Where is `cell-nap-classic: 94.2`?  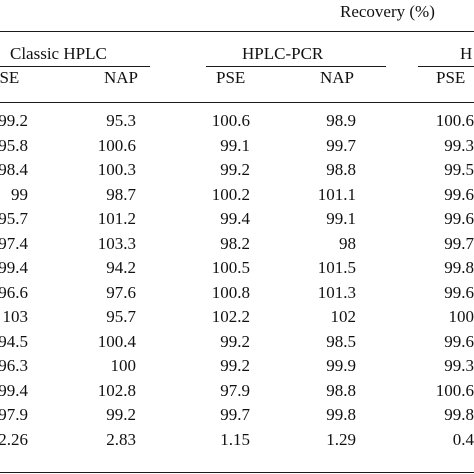
cell-nap-classic: 94.2 is located at coordinates (121, 267).